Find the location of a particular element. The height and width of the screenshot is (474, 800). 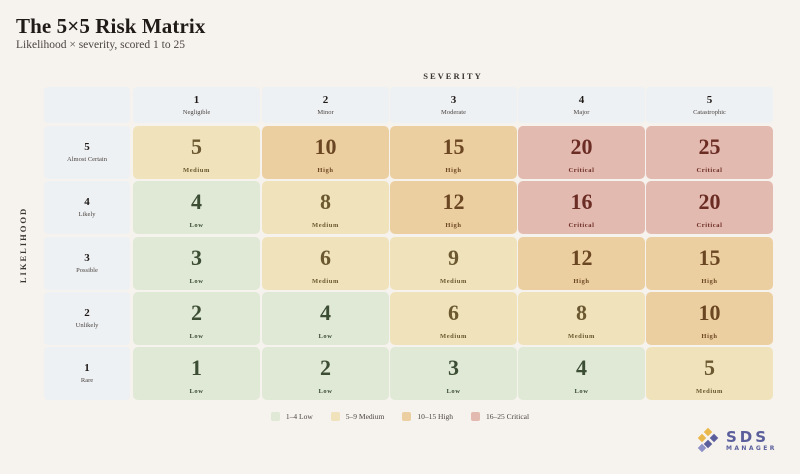

likelihood-number: 1 is located at coordinates (87, 368).